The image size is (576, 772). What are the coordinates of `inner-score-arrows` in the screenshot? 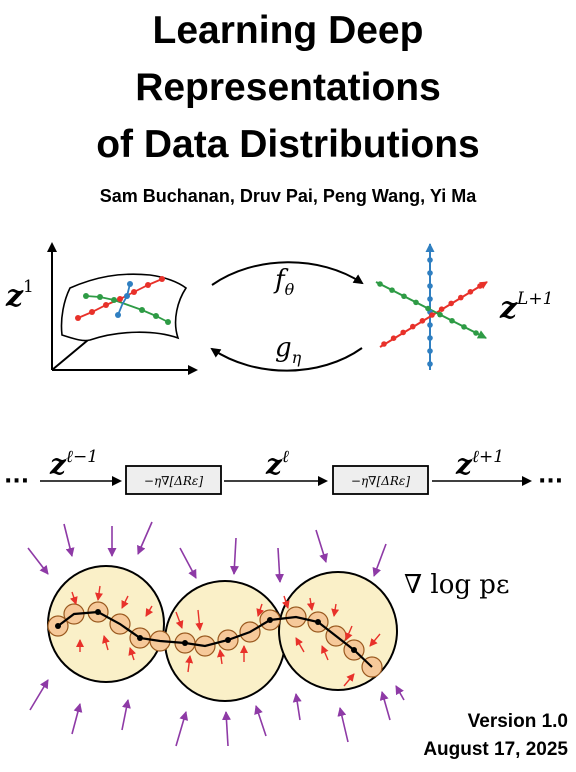 It's located at (225, 636).